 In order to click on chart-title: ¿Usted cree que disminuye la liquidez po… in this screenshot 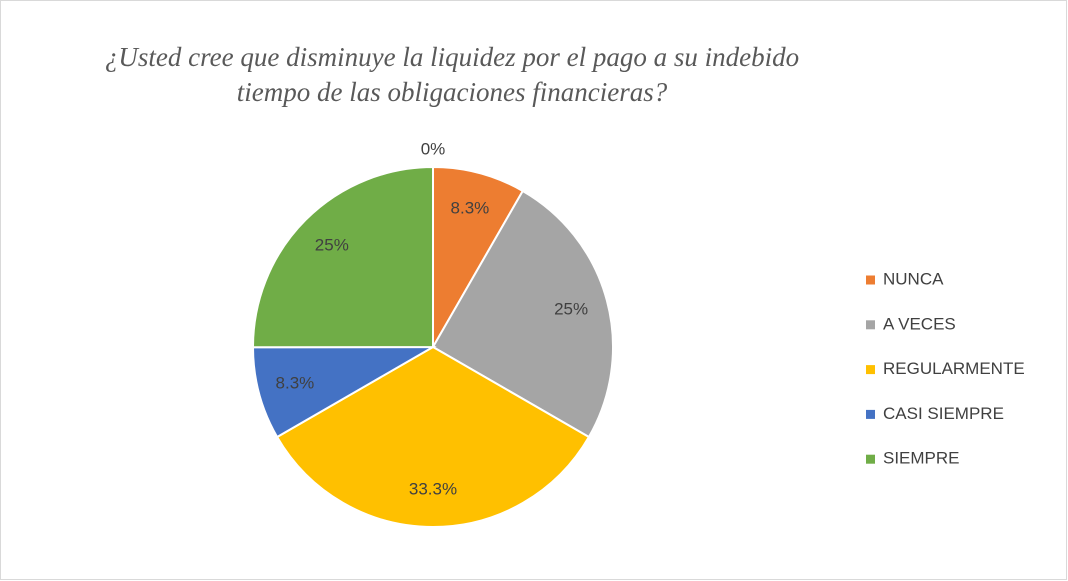, I will do `click(452, 57)`.